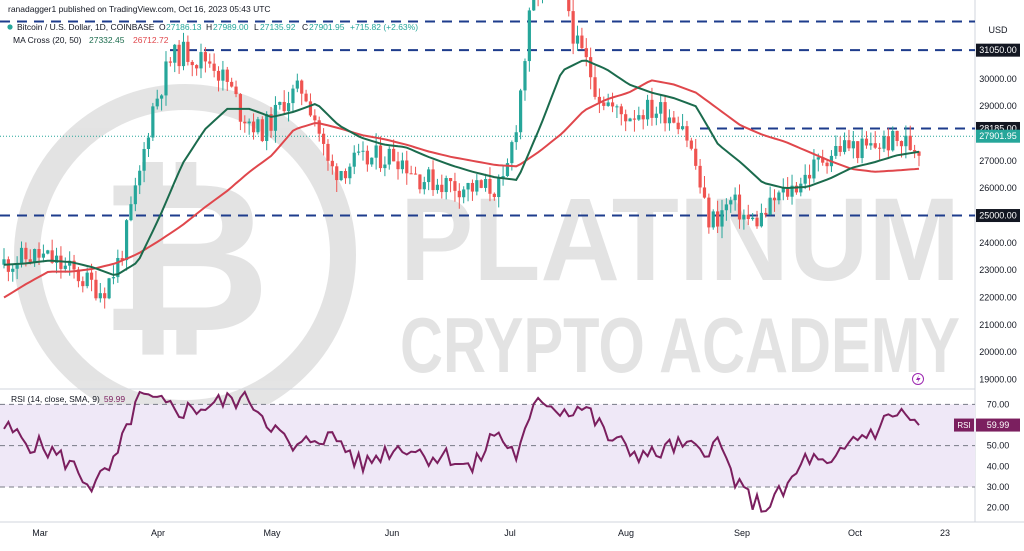 This screenshot has height=551, width=1024. I want to click on time-tick-label: Jun, so click(392, 533).